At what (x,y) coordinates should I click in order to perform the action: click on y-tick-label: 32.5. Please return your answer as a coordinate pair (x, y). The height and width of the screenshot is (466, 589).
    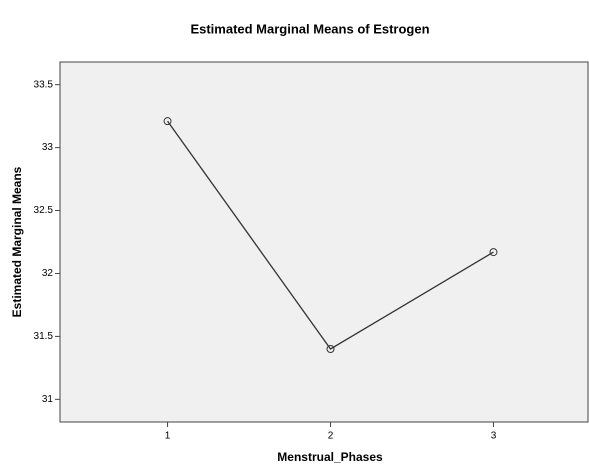
    Looking at the image, I should click on (44, 210).